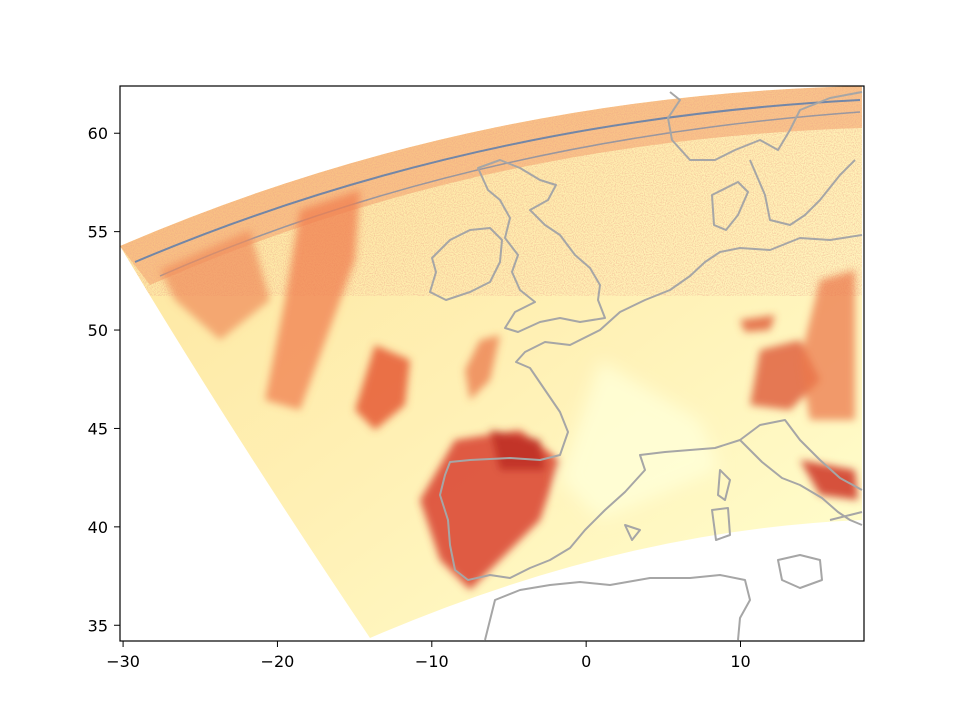 The image size is (960, 720). What do you see at coordinates (730, 206) in the screenshot?
I see `denmark-coast` at bounding box center [730, 206].